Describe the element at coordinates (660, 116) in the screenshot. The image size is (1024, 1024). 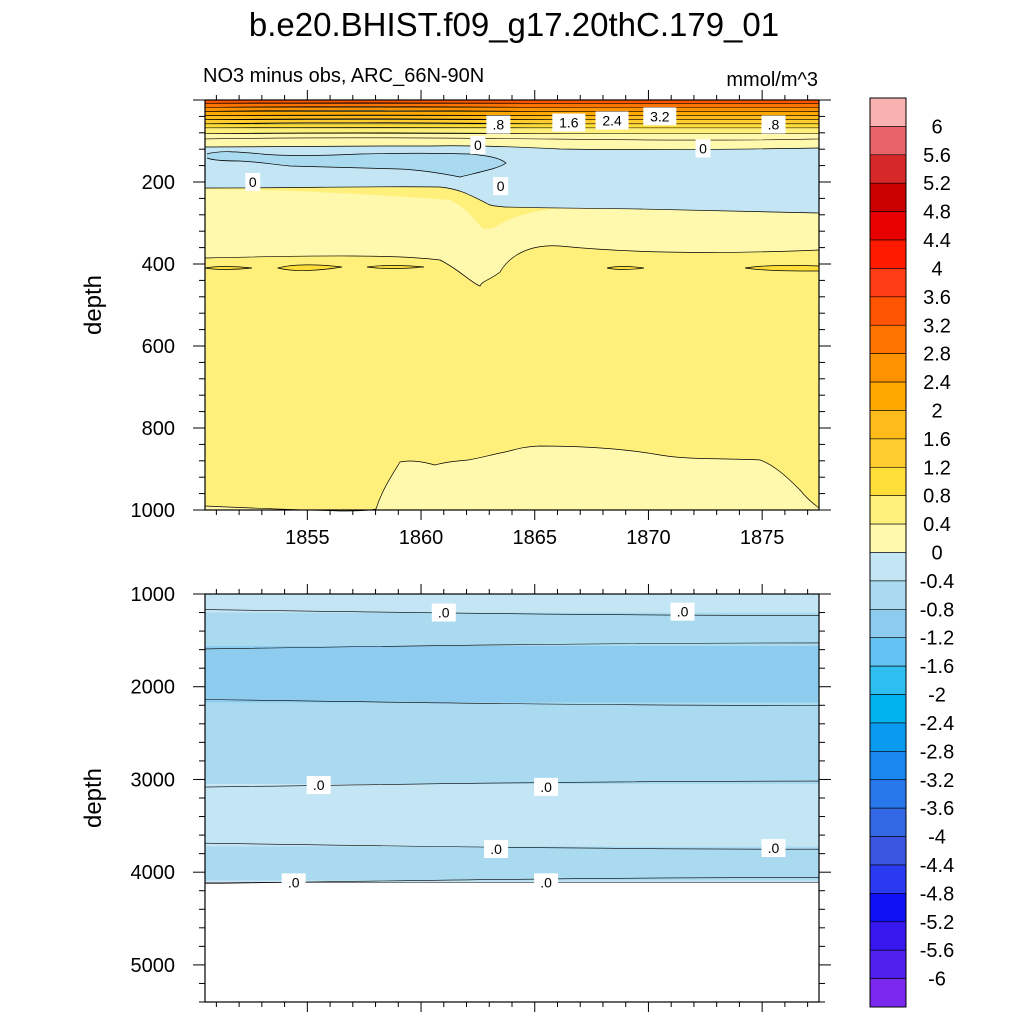
I see `contour-label: 3.2` at that location.